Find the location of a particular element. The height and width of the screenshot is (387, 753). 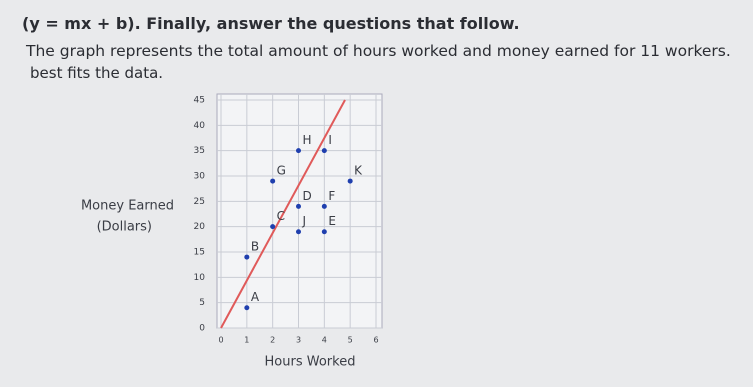

point-label: A is located at coordinates (255, 297).